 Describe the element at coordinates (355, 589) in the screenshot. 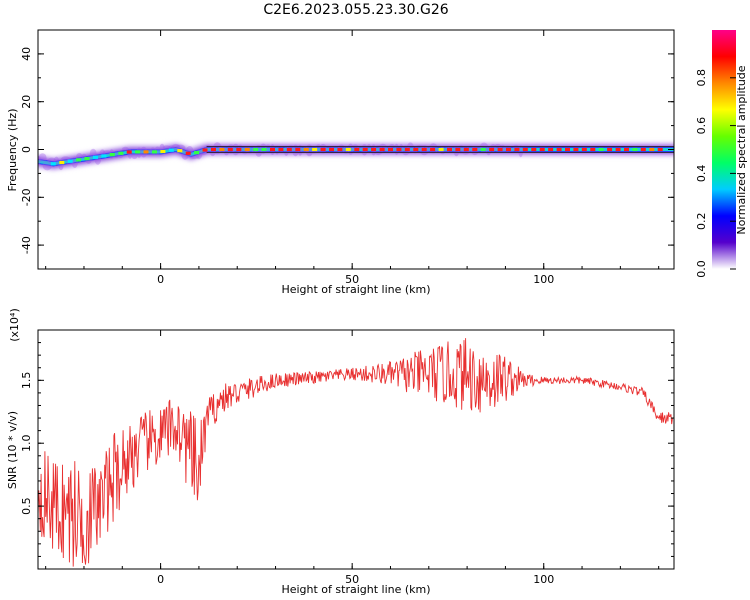

I see `snr-x-axis-label: Height of straight line (km)` at that location.